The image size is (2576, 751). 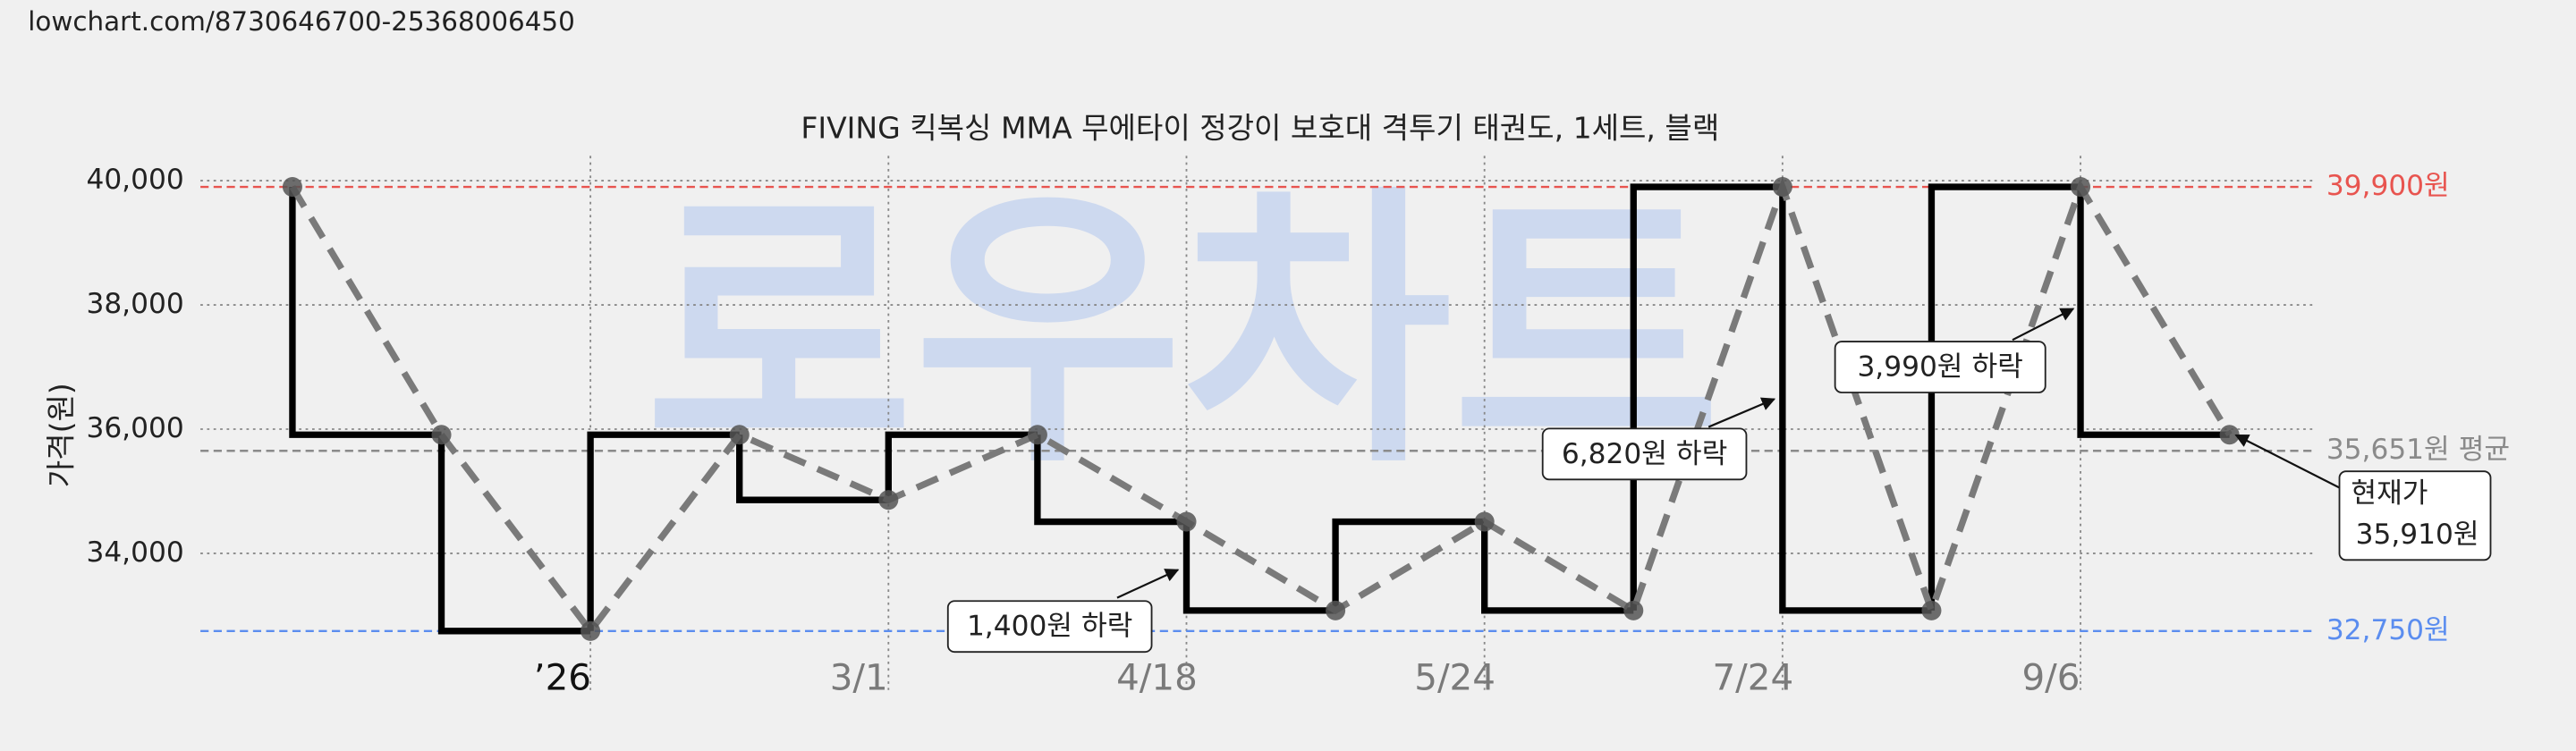 I want to click on reference-label: 32,750원, so click(x=2388, y=630).